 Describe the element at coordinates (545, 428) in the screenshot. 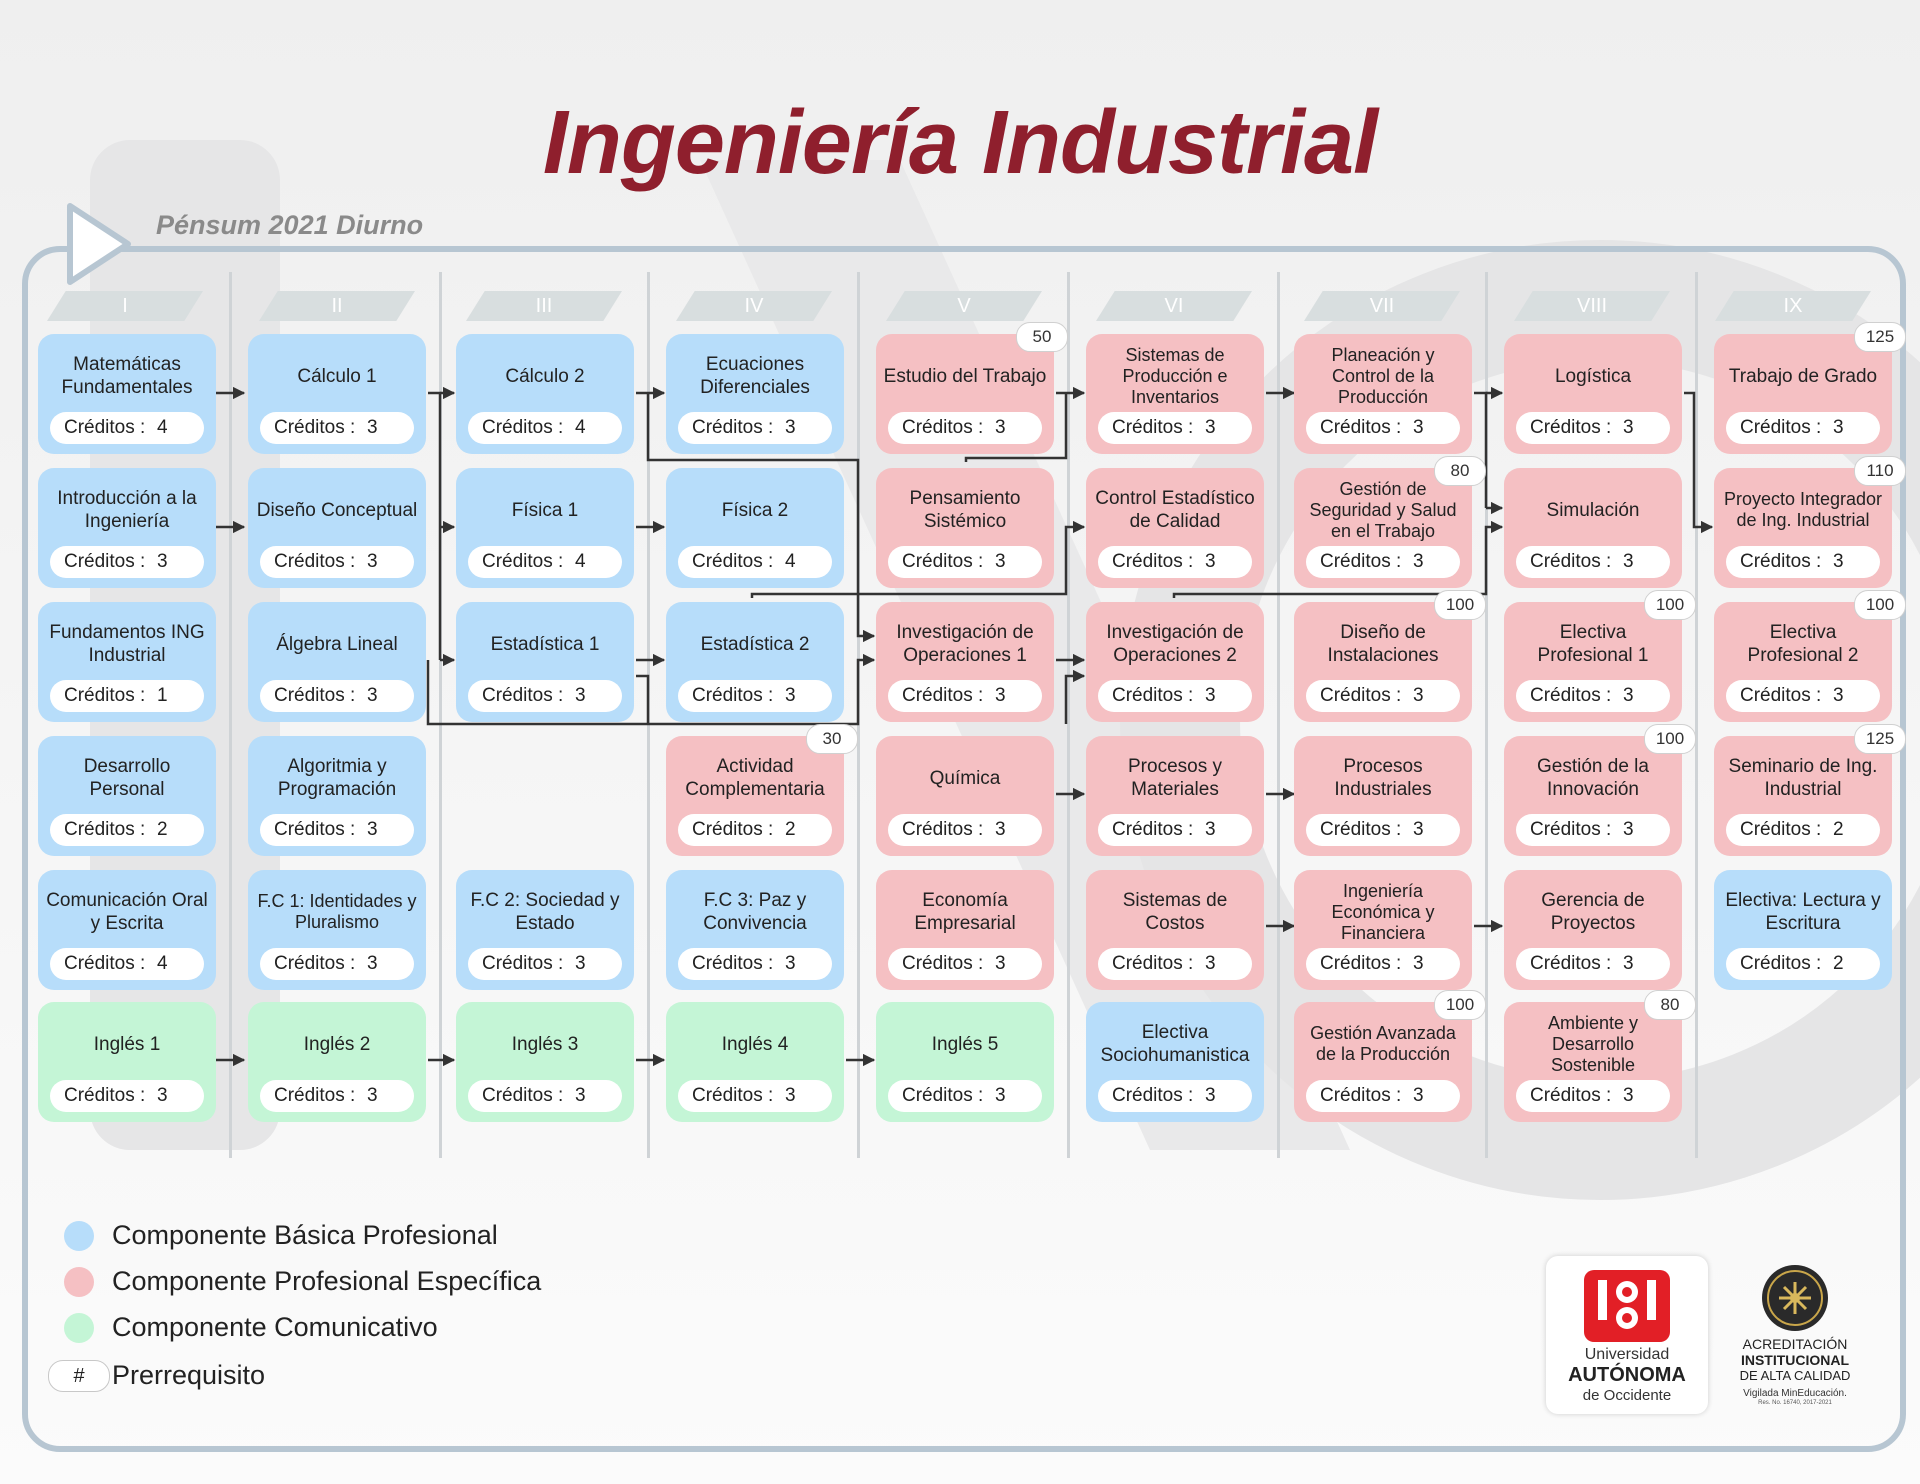

I see `credits-pill: Créditos : 4` at that location.